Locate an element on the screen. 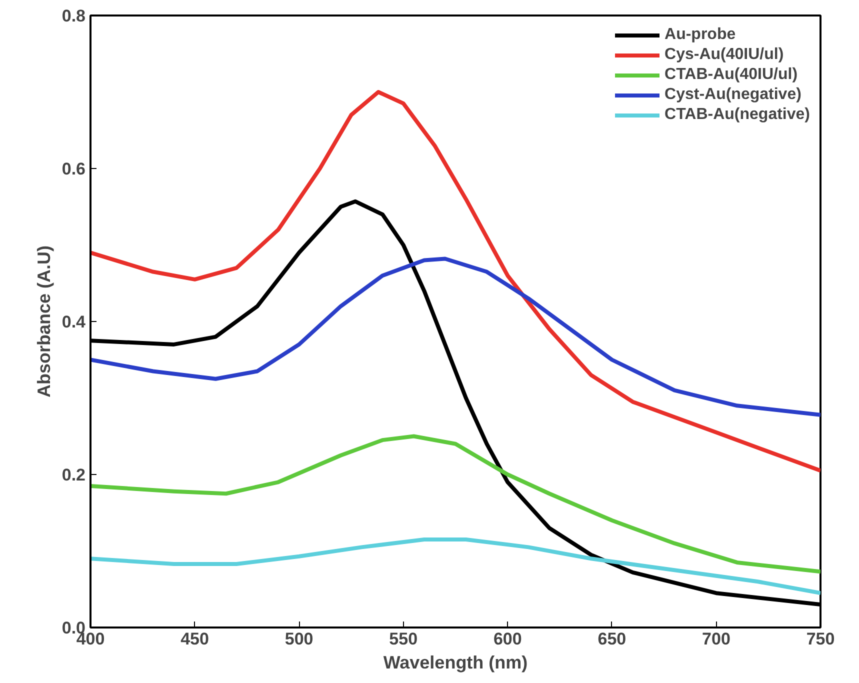  y-axis-title: Absorbance (A.U) is located at coordinates (44, 321).